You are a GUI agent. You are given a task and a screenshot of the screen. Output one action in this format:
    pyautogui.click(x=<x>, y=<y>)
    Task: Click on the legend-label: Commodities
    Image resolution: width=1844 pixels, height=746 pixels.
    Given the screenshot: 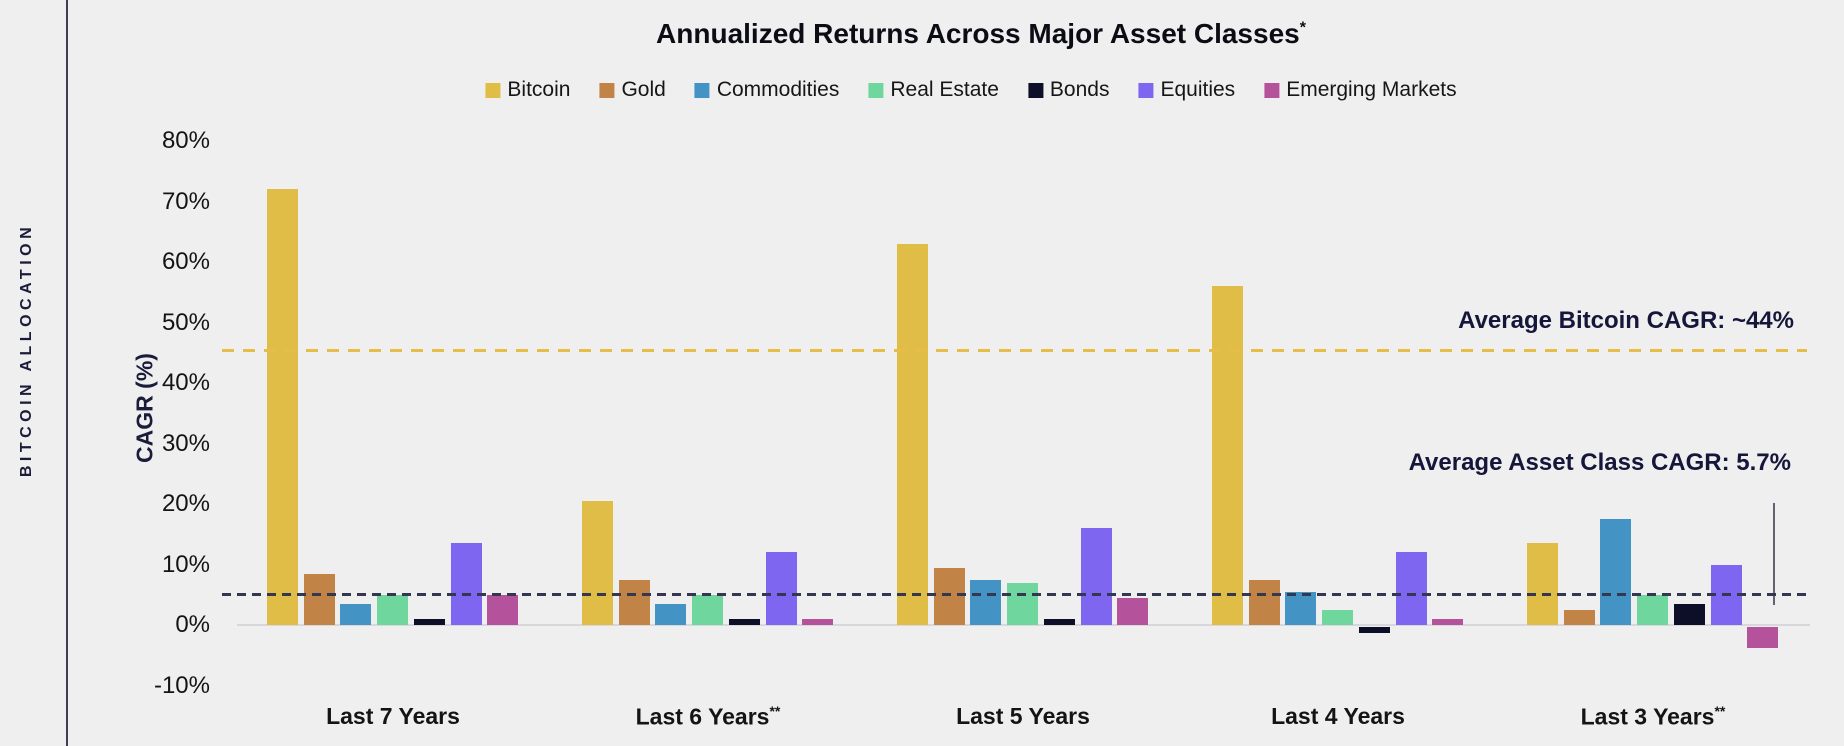 What is the action you would take?
    pyautogui.click(x=778, y=89)
    